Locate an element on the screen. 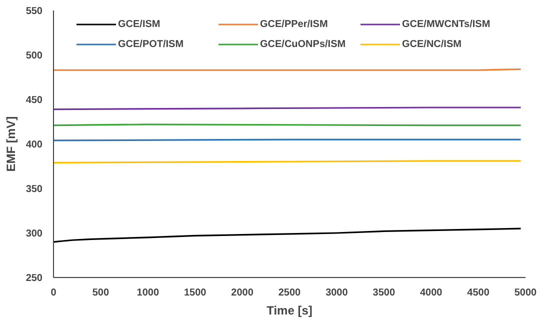  x-axis-title: Time [s] is located at coordinates (289, 311).